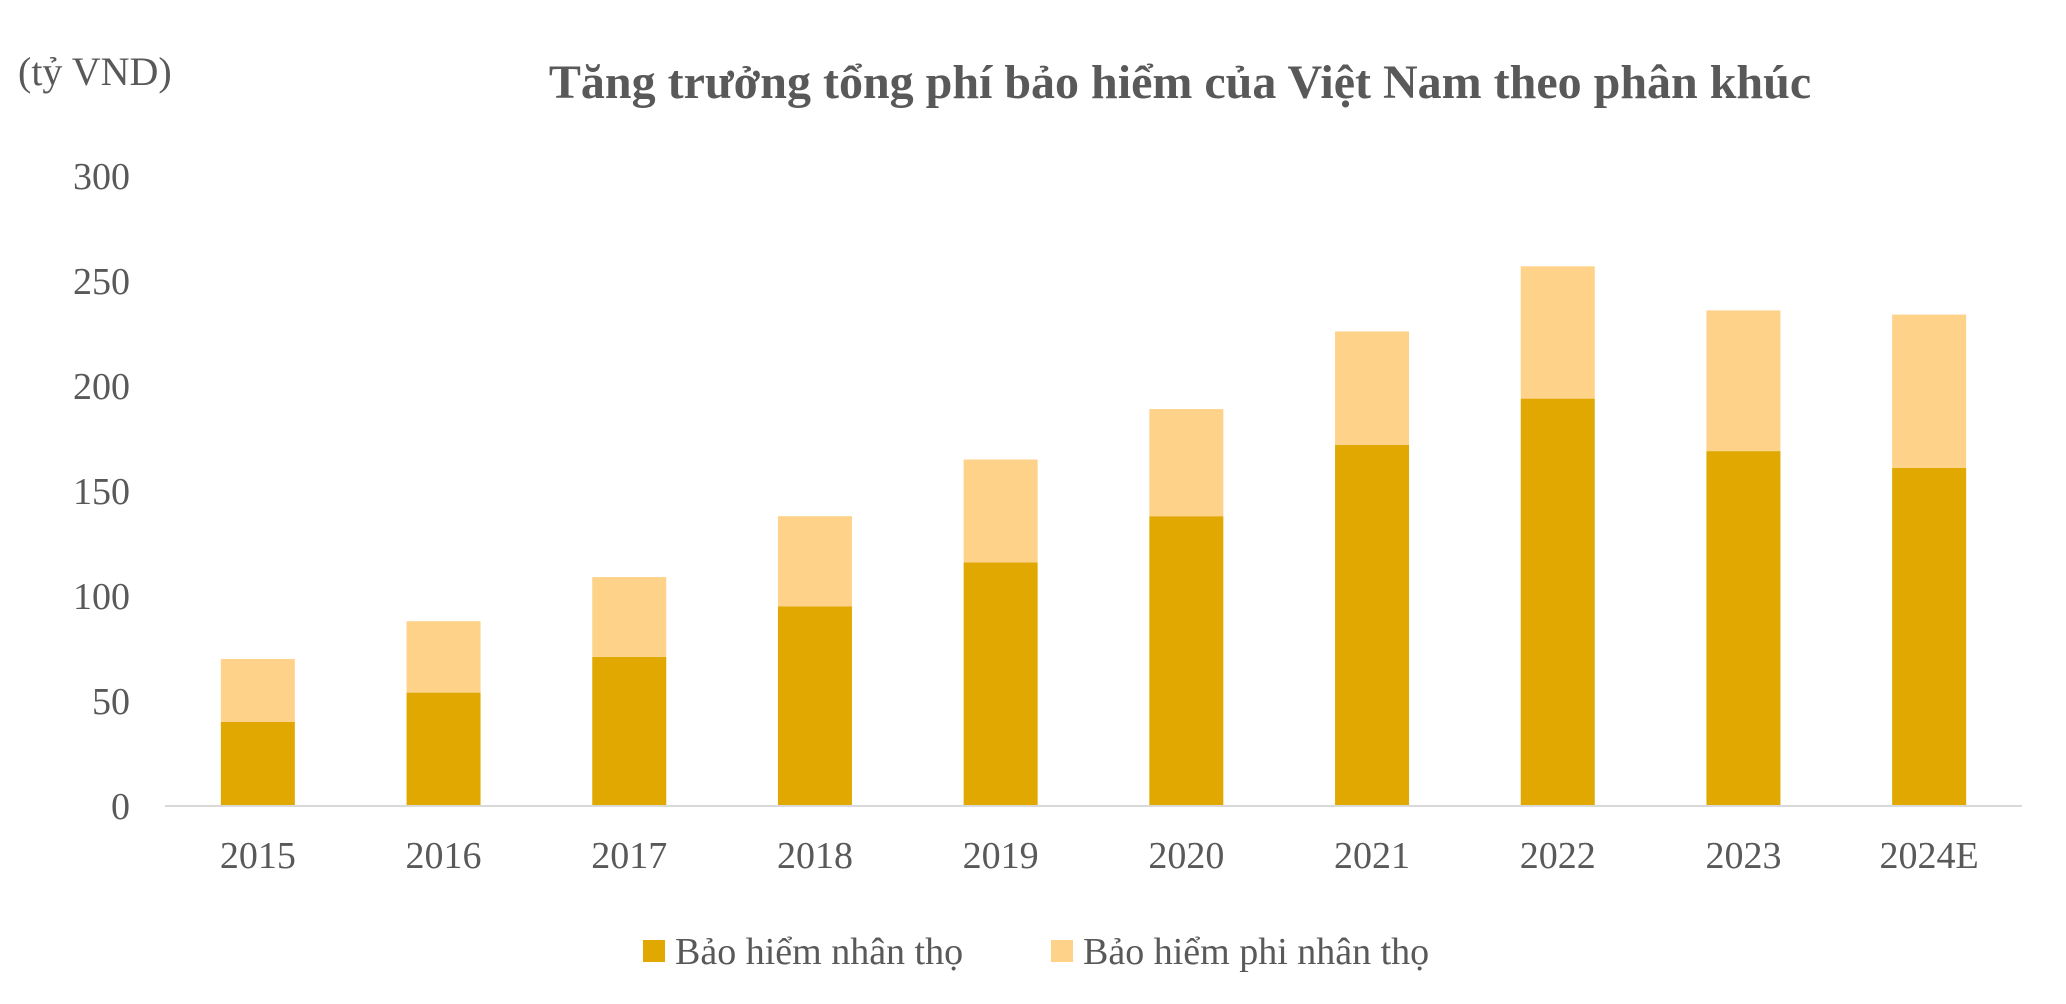 This screenshot has height=1004, width=2066. Describe the element at coordinates (819, 952) in the screenshot. I see `legend-label: Bảo hiểm nhân thọ` at that location.